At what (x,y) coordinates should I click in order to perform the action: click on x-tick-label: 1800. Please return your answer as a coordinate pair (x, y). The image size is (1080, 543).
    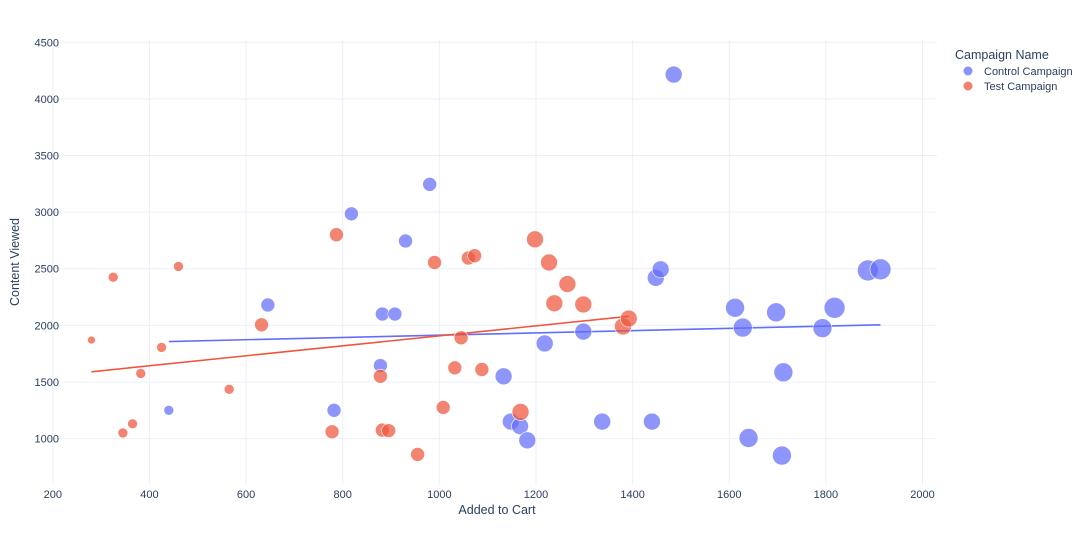
    Looking at the image, I should click on (826, 495).